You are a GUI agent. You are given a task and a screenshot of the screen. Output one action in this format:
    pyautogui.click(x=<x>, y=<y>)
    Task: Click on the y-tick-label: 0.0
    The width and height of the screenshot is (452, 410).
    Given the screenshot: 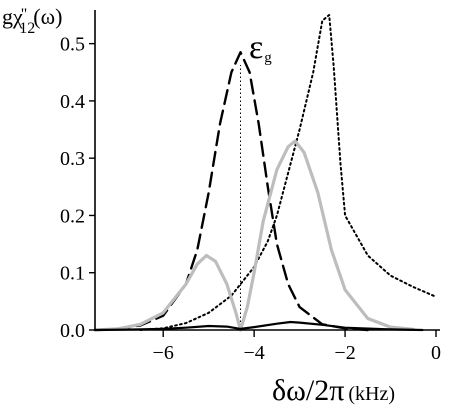 What is the action you would take?
    pyautogui.click(x=72, y=331)
    